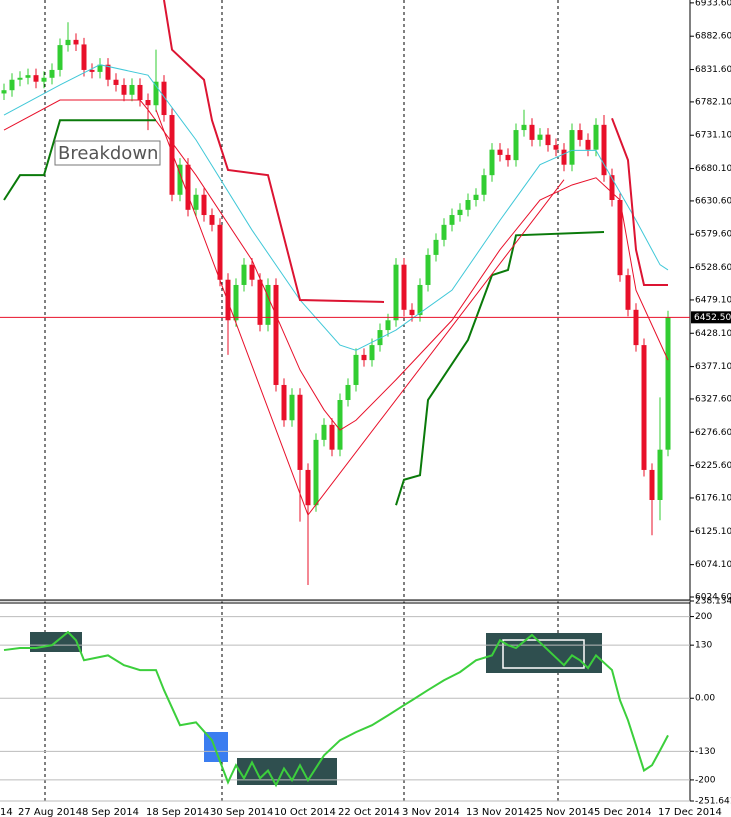  I want to click on last-price-box, so click(711, 317).